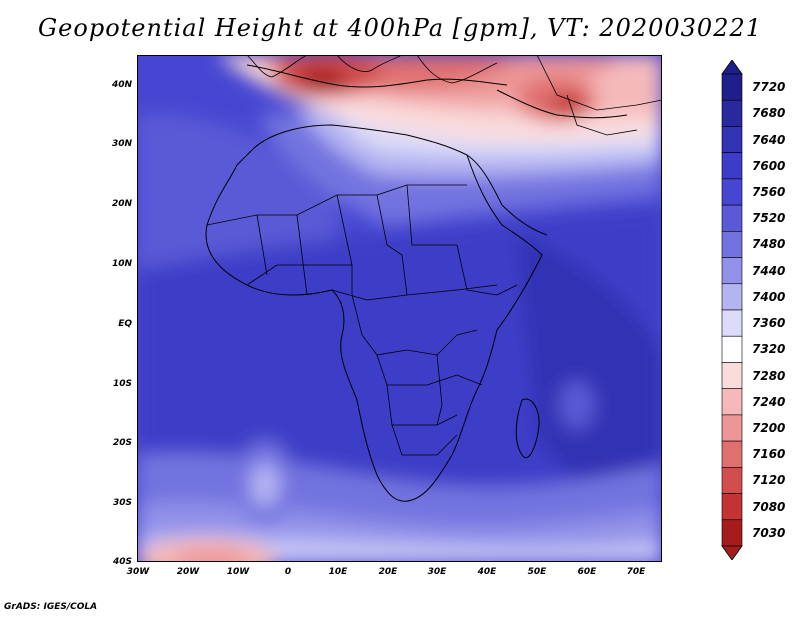  What do you see at coordinates (51, 607) in the screenshot?
I see `credit-text: GrADS: IGES/COLA` at bounding box center [51, 607].